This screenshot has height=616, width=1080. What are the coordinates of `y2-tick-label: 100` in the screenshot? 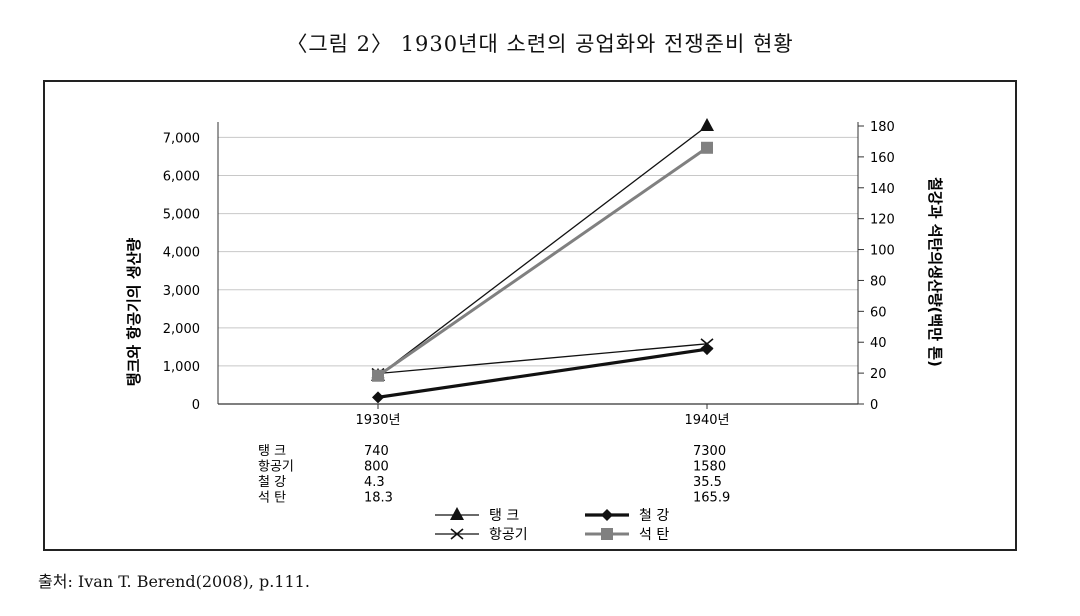 It's located at (882, 251).